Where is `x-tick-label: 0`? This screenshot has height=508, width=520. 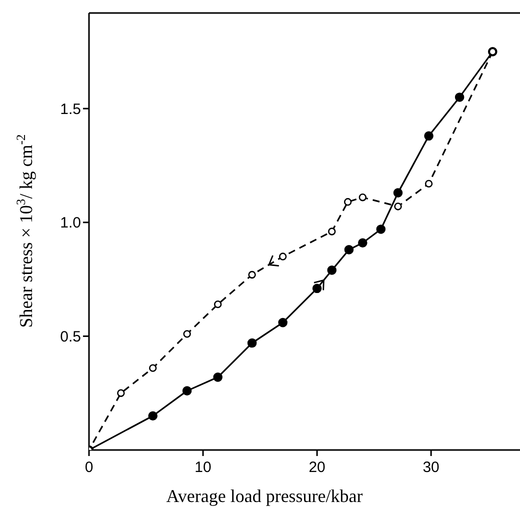
x-tick-label: 0 is located at coordinates (89, 467).